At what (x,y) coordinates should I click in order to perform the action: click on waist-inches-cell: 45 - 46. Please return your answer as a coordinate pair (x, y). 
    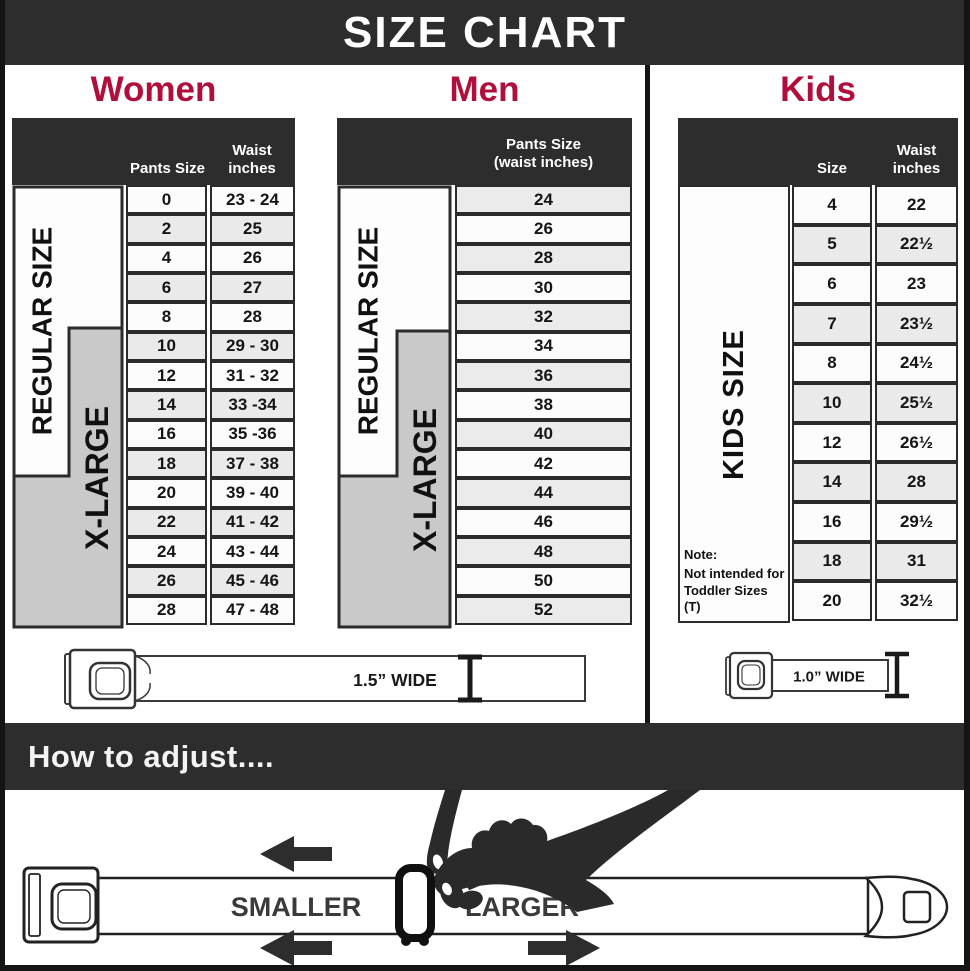
    Looking at the image, I should click on (252, 581).